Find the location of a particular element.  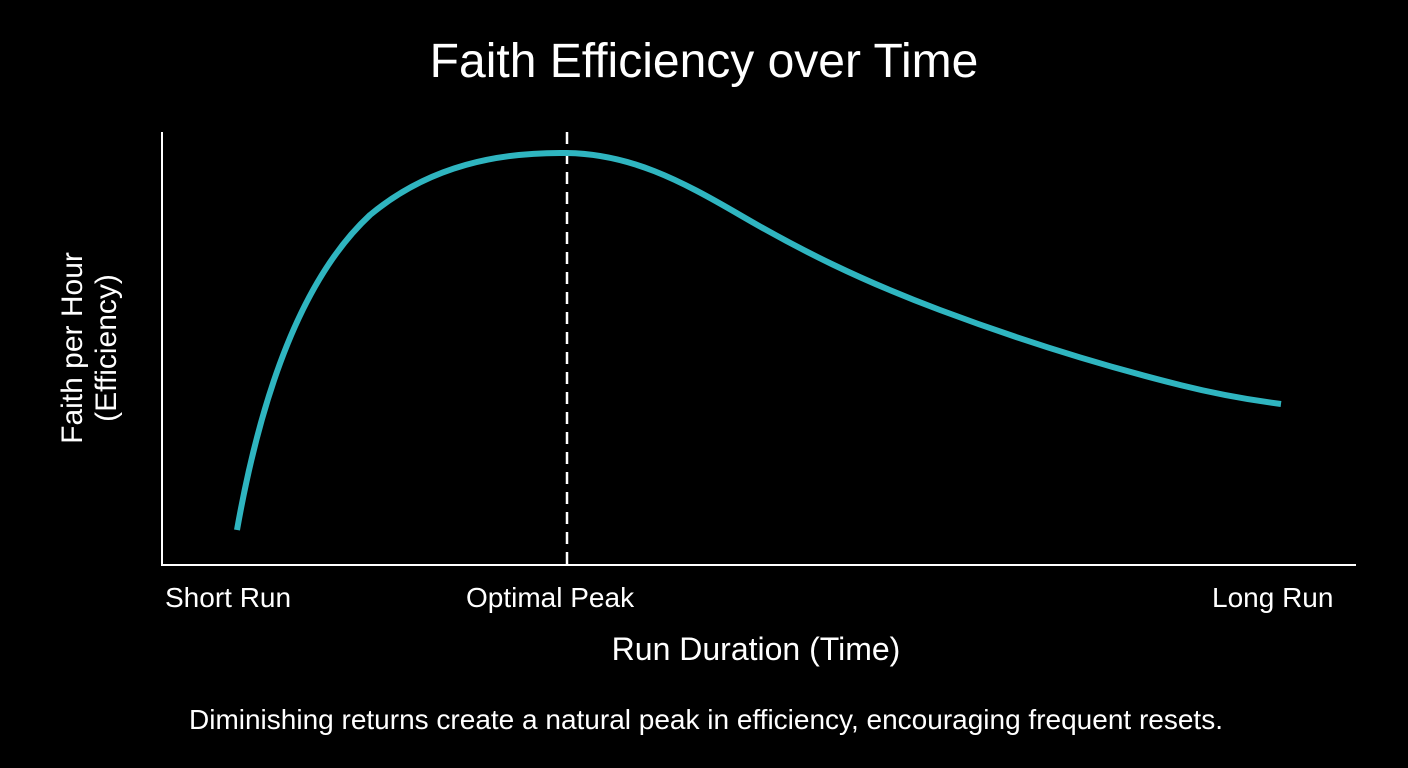

x-axis-label: Run Duration (Time) is located at coordinates (756, 649).